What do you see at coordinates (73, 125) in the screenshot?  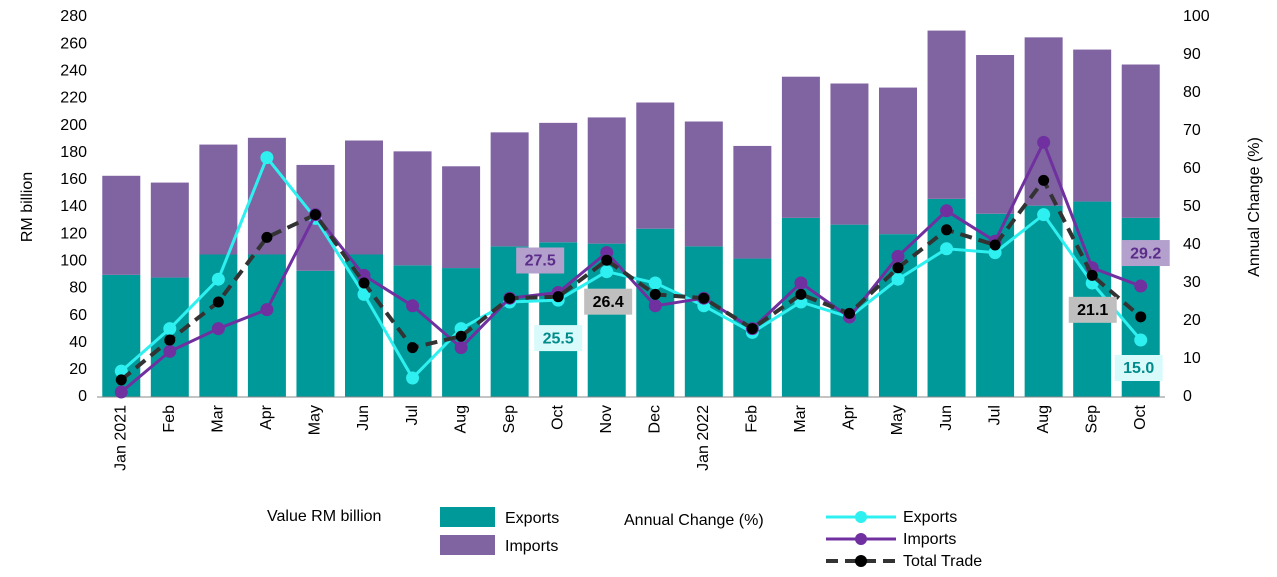 I see `y-tick-label: 200` at bounding box center [73, 125].